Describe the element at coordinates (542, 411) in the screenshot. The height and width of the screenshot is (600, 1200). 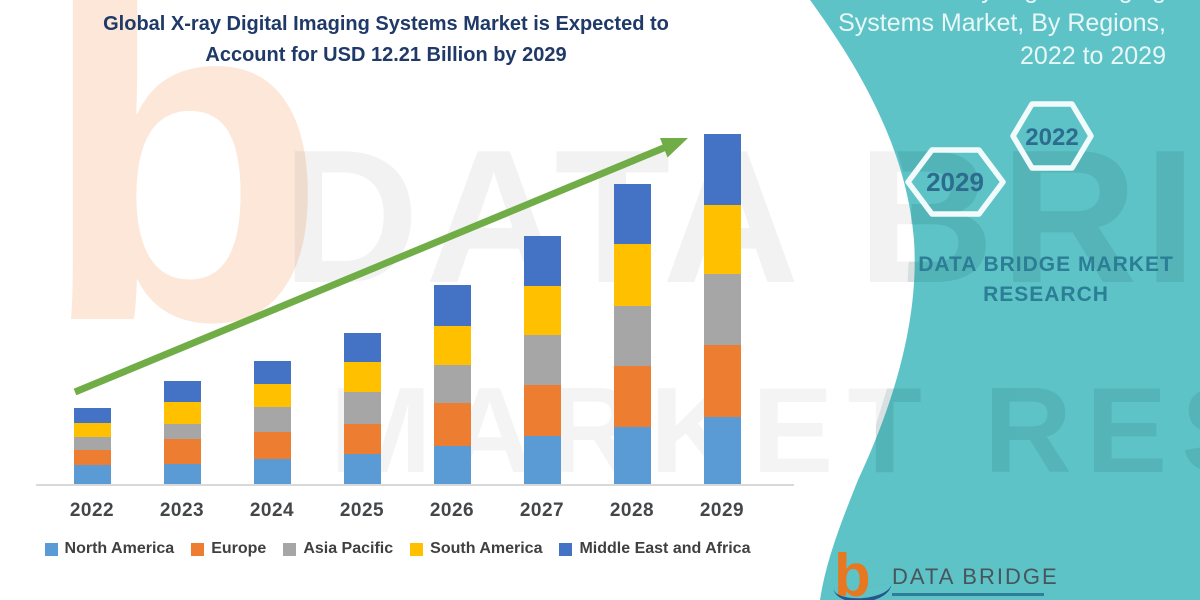
I see `bar-segment-2027-europe` at that location.